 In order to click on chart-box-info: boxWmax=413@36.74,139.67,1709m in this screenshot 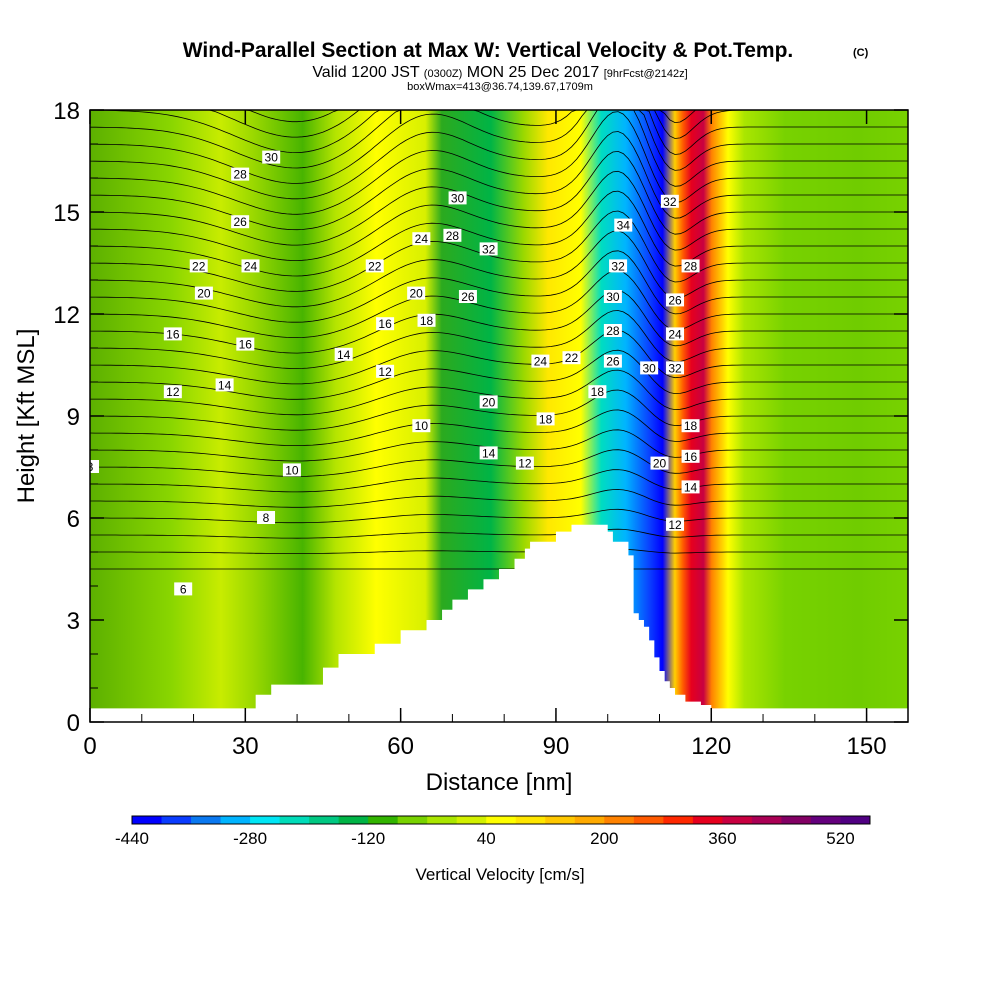, I will do `click(500, 87)`.